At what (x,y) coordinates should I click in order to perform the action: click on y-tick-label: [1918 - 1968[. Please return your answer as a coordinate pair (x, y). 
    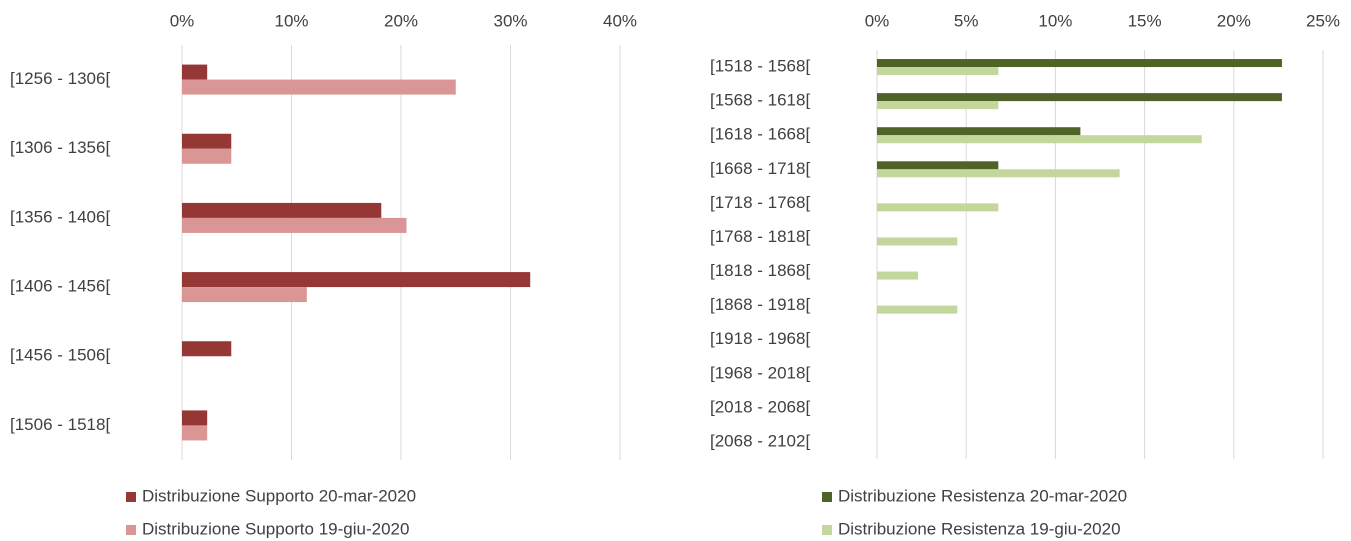
    Looking at the image, I should click on (760, 338).